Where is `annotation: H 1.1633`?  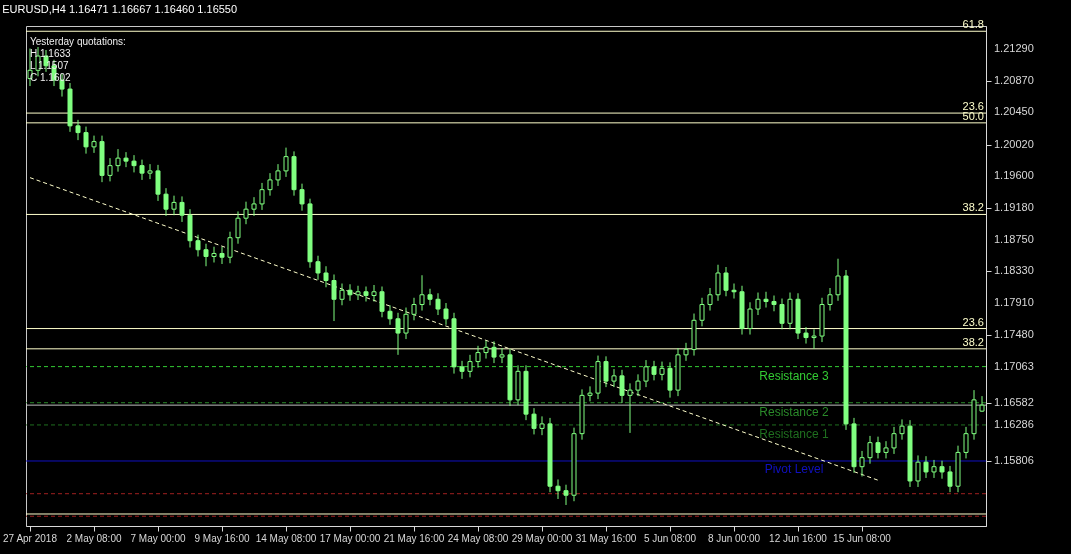
annotation: H 1.1633 is located at coordinates (51, 53).